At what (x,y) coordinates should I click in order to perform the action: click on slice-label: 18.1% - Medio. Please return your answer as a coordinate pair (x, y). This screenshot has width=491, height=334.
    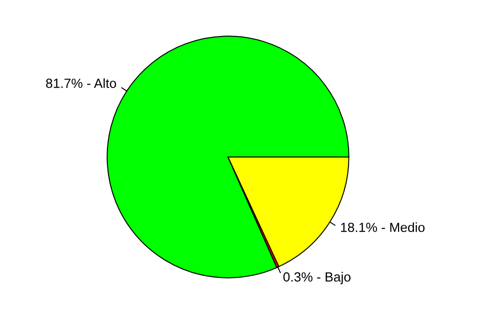
    Looking at the image, I should click on (383, 227).